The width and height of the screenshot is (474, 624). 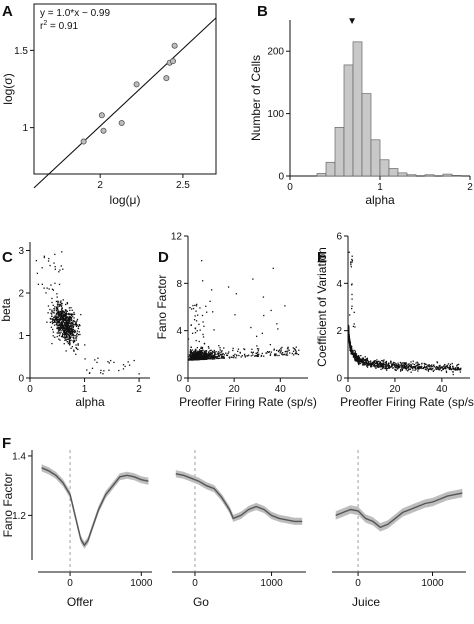 What do you see at coordinates (275, 52) in the screenshot?
I see `y-tick-label: 200` at bounding box center [275, 52].